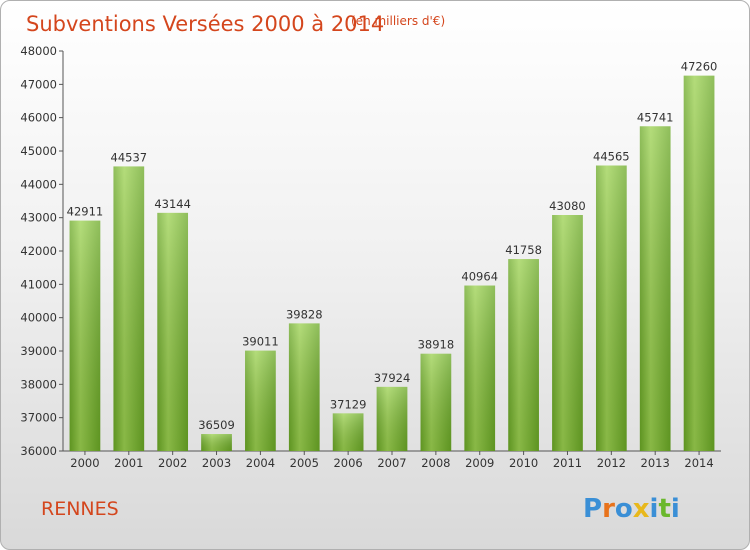 The width and height of the screenshot is (750, 550). I want to click on y-tick-label: 43000, so click(38, 218).